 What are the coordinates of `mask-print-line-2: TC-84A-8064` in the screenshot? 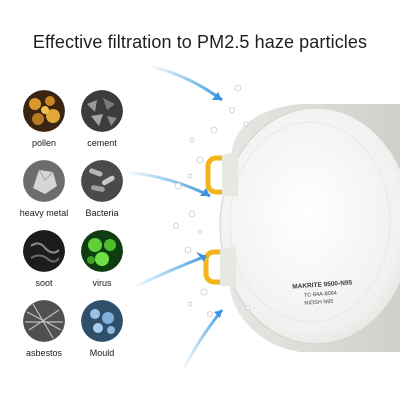 It's located at (320, 295).